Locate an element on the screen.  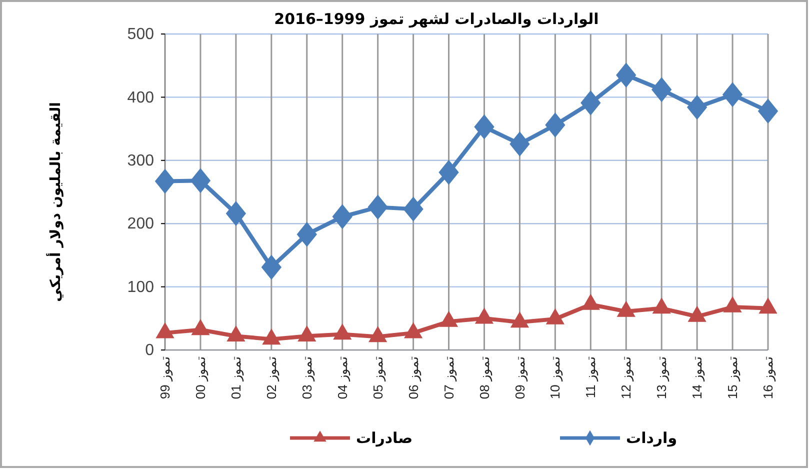
x-tick-label: تموز 02 is located at coordinates (272, 378).